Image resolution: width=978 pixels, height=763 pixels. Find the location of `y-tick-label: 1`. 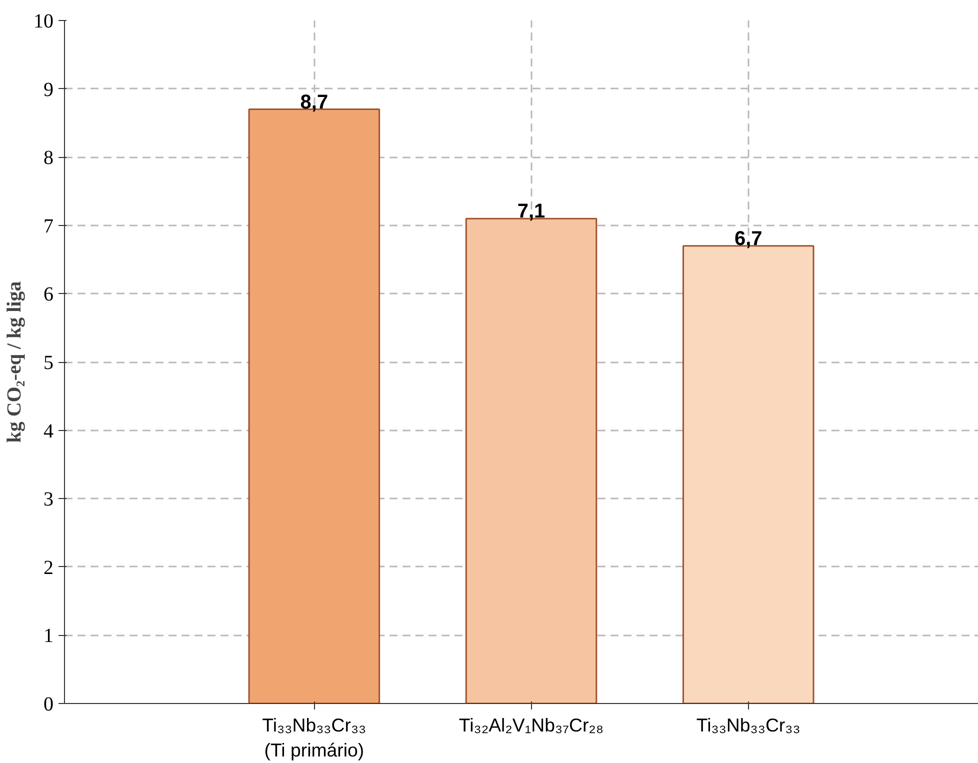

y-tick-label: 1 is located at coordinates (49, 636).